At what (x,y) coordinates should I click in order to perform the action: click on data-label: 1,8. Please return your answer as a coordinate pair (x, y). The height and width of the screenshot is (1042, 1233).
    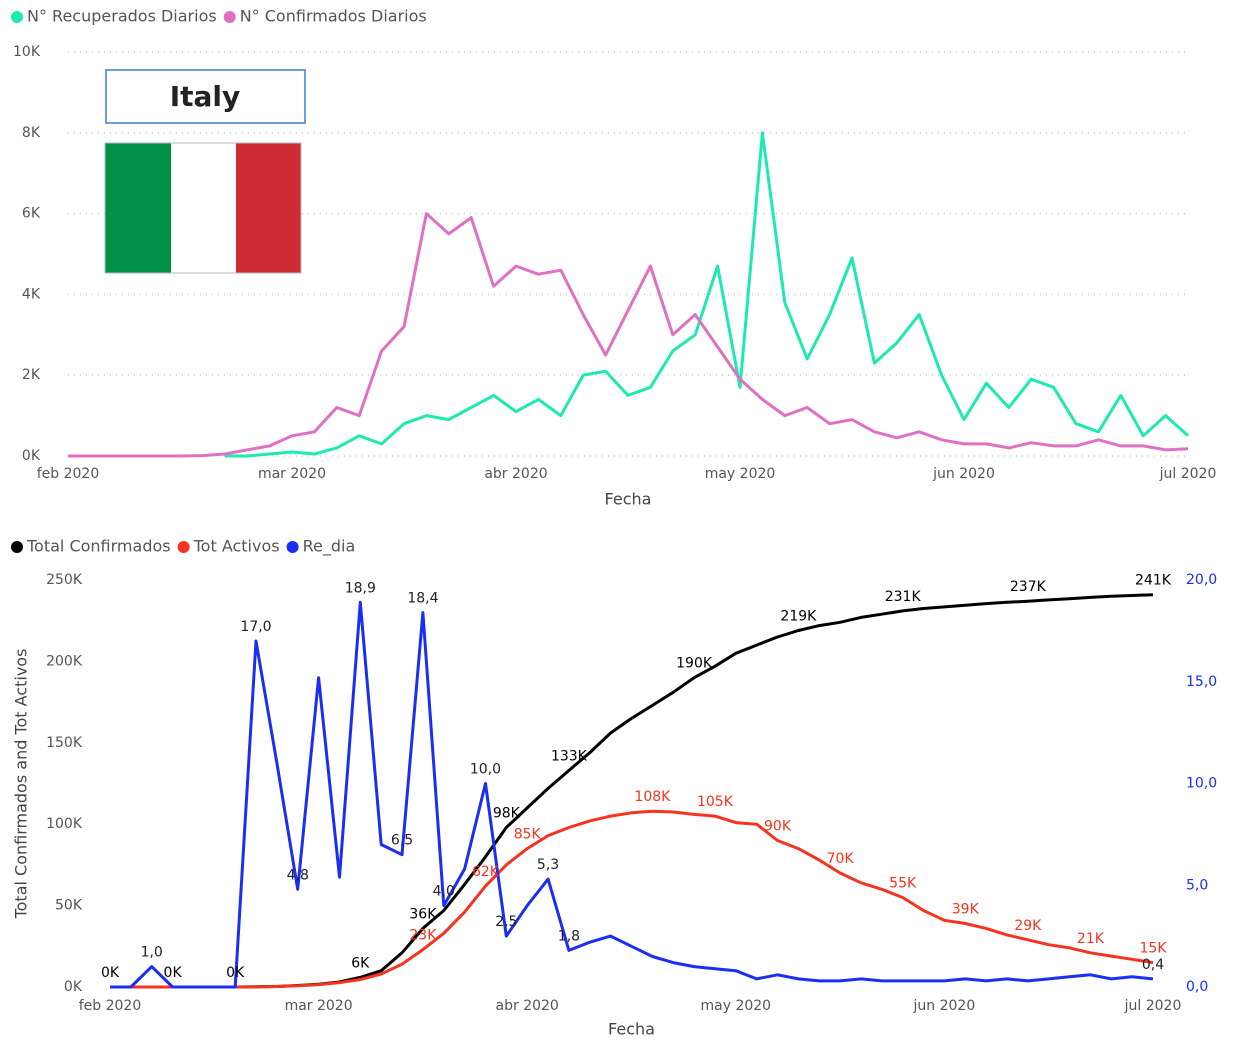
    Looking at the image, I should click on (569, 936).